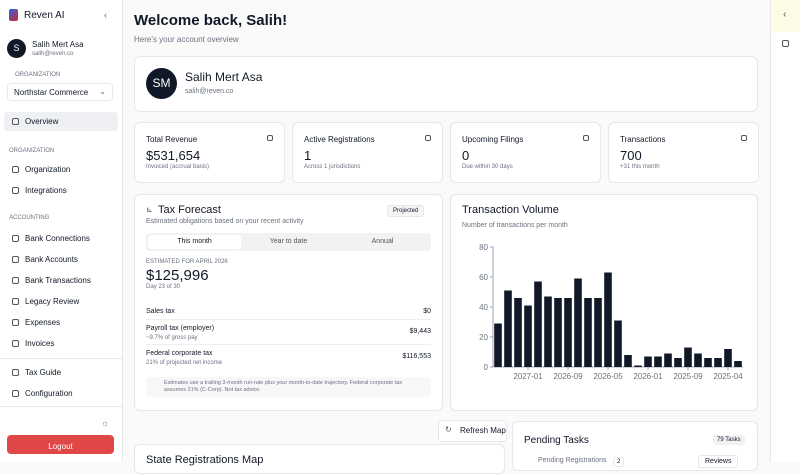  Describe the element at coordinates (568, 376) in the screenshot. I see `x-tick-label: 2026-09` at that location.